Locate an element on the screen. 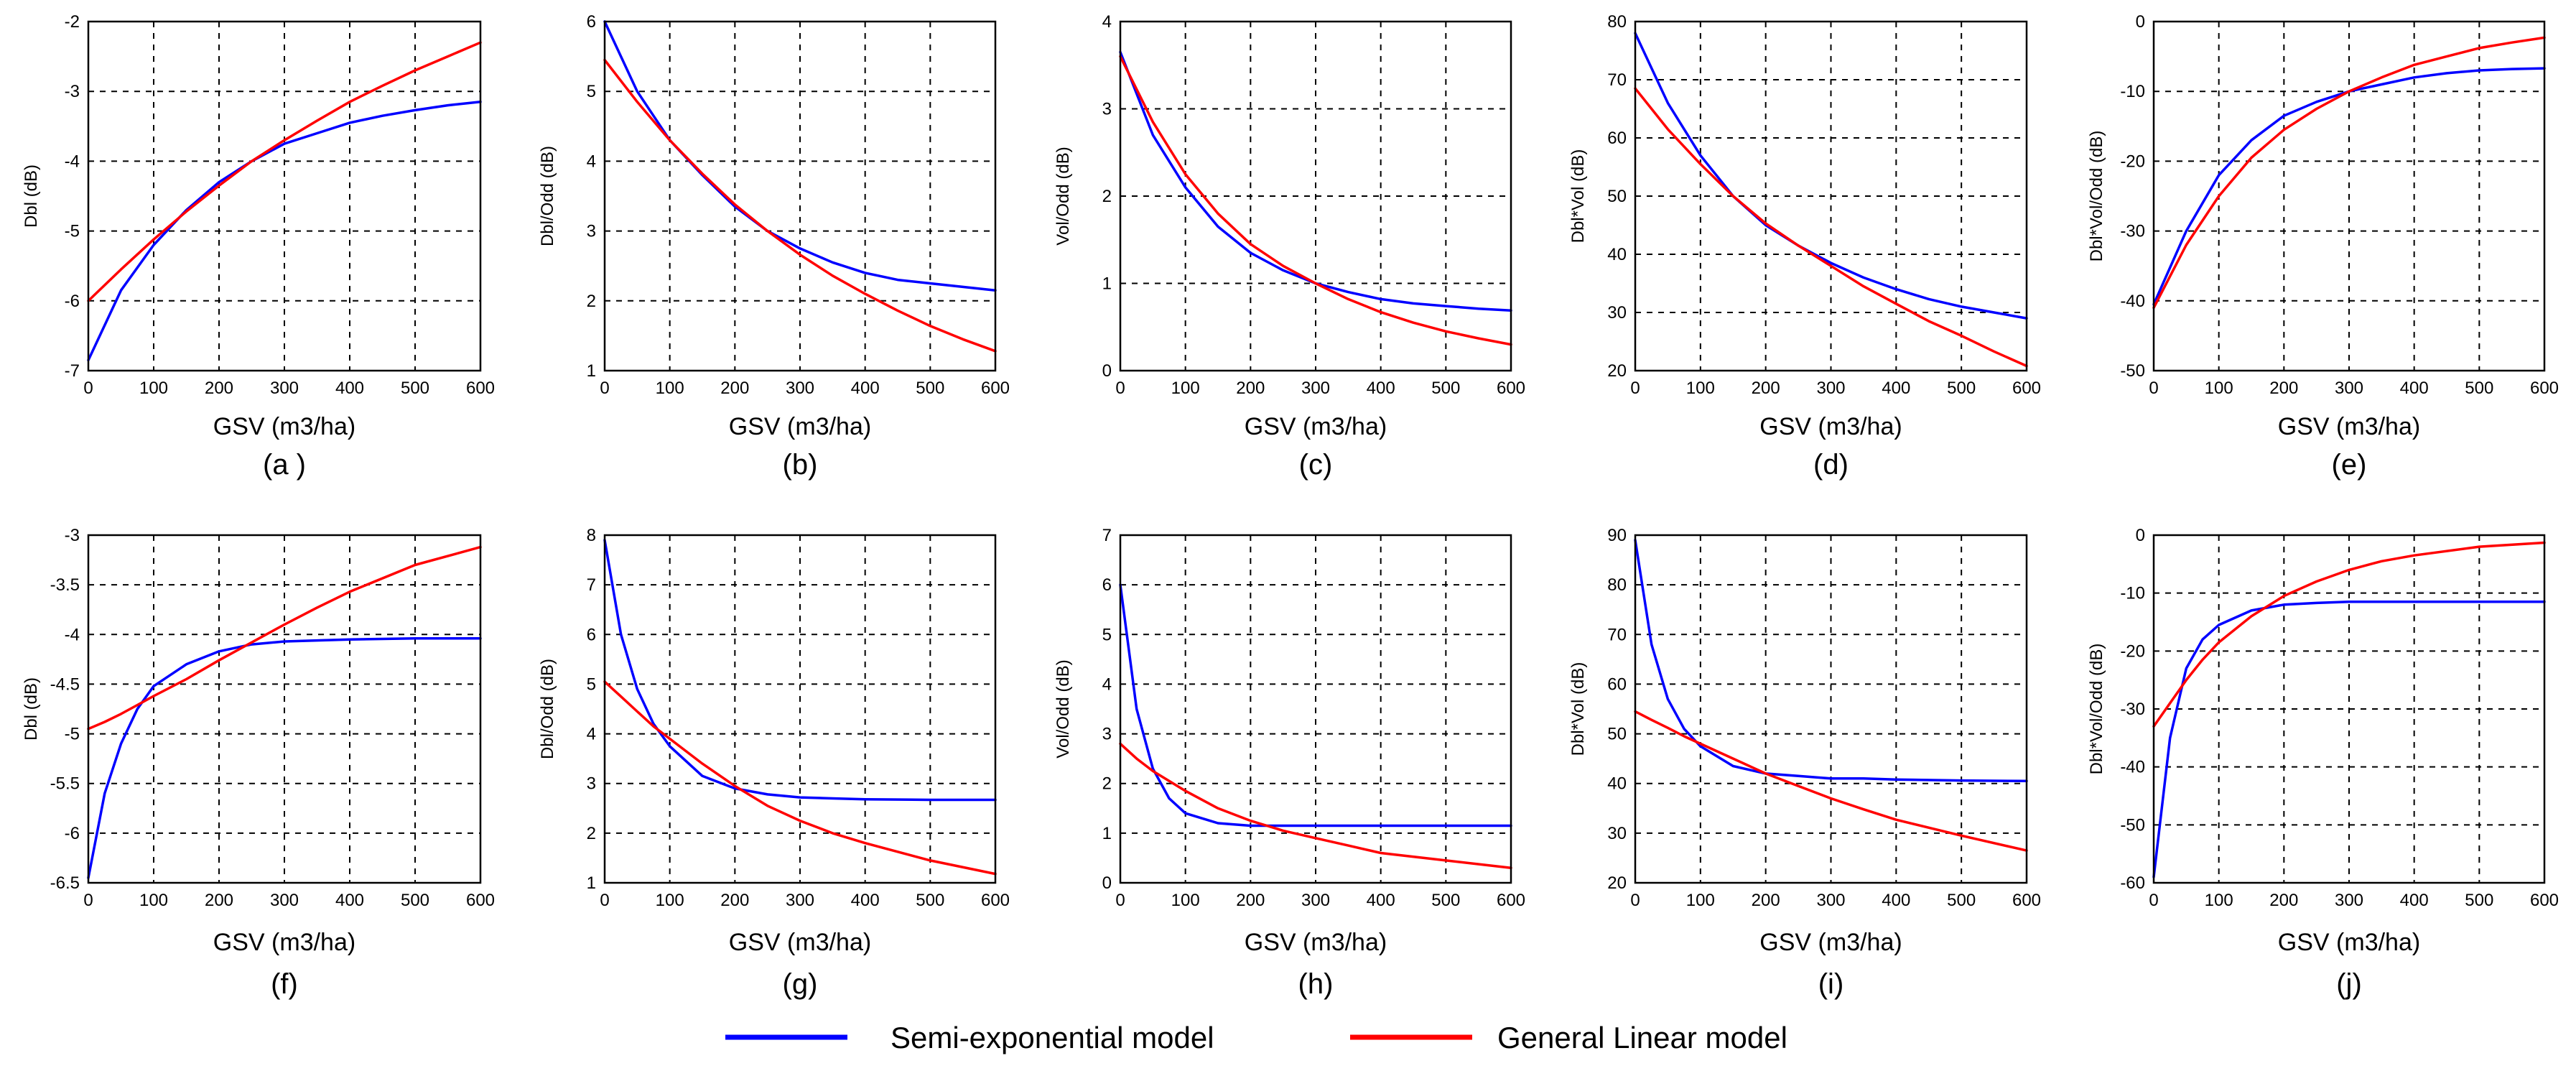 The height and width of the screenshot is (1071, 2576). panel-caption: (c) is located at coordinates (1316, 465).